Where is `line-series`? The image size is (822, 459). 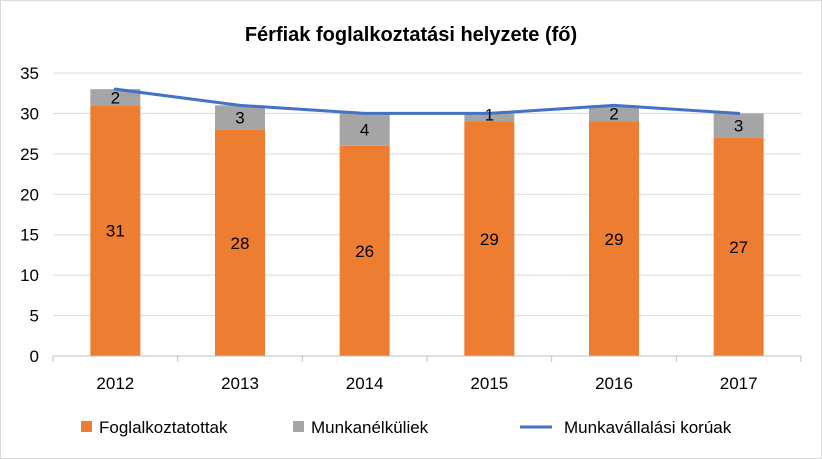
line-series is located at coordinates (427, 101).